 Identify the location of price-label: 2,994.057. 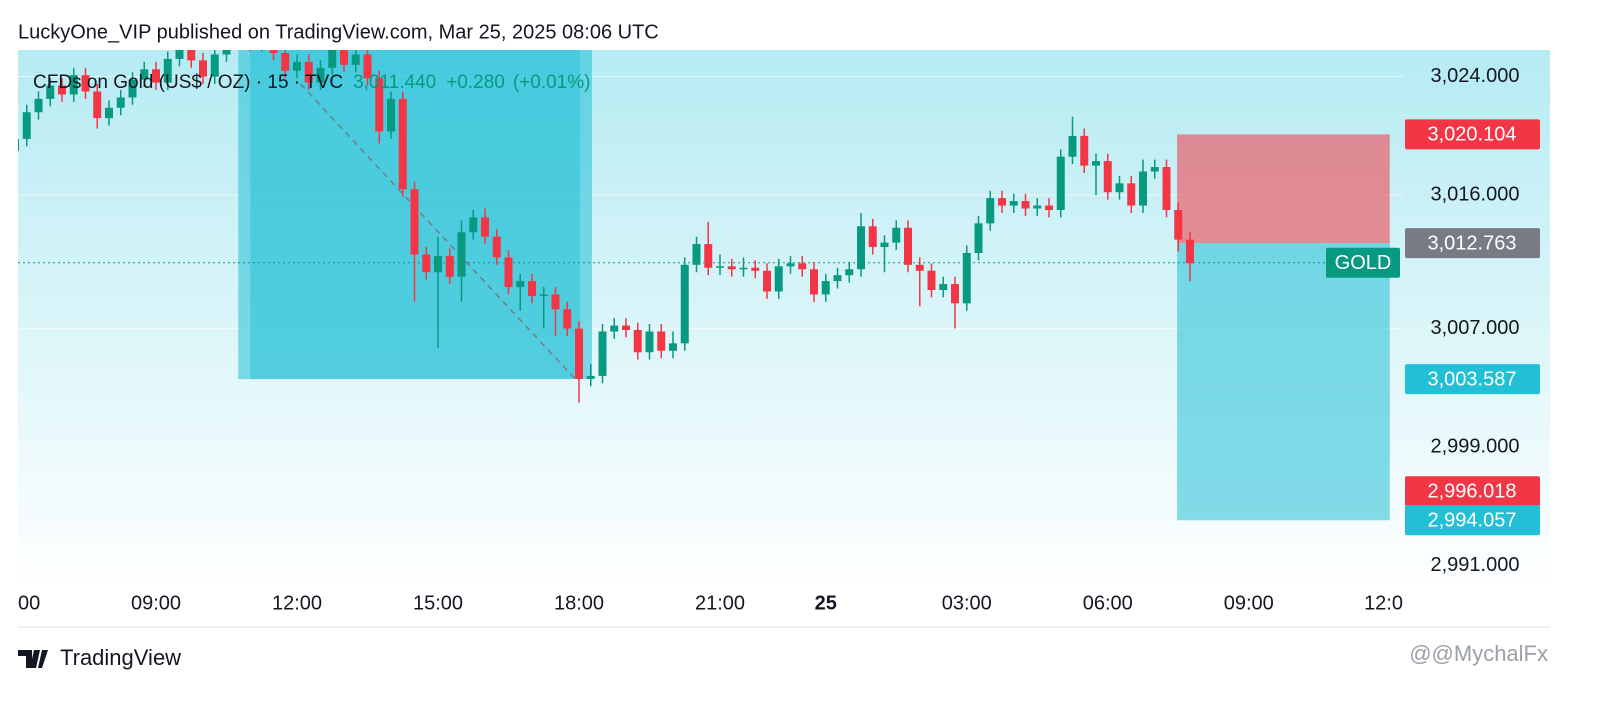
(1472, 521).